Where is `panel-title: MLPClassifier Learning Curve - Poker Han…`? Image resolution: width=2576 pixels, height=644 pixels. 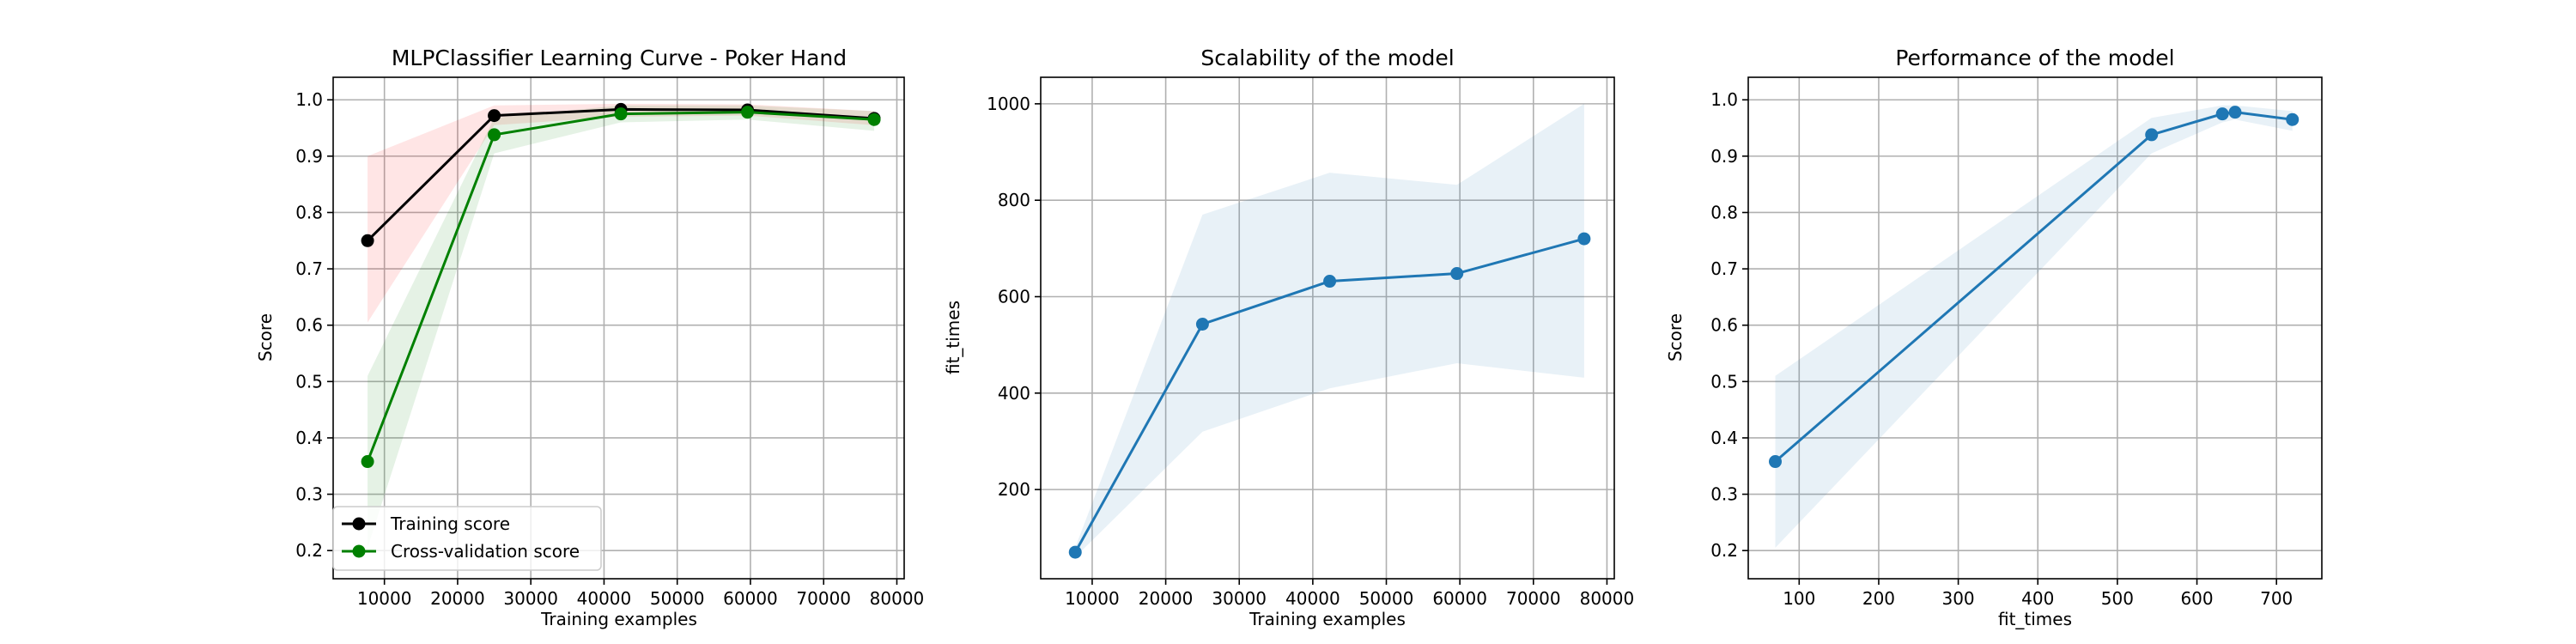
panel-title: MLPClassifier Learning Curve - Poker Han… is located at coordinates (619, 58).